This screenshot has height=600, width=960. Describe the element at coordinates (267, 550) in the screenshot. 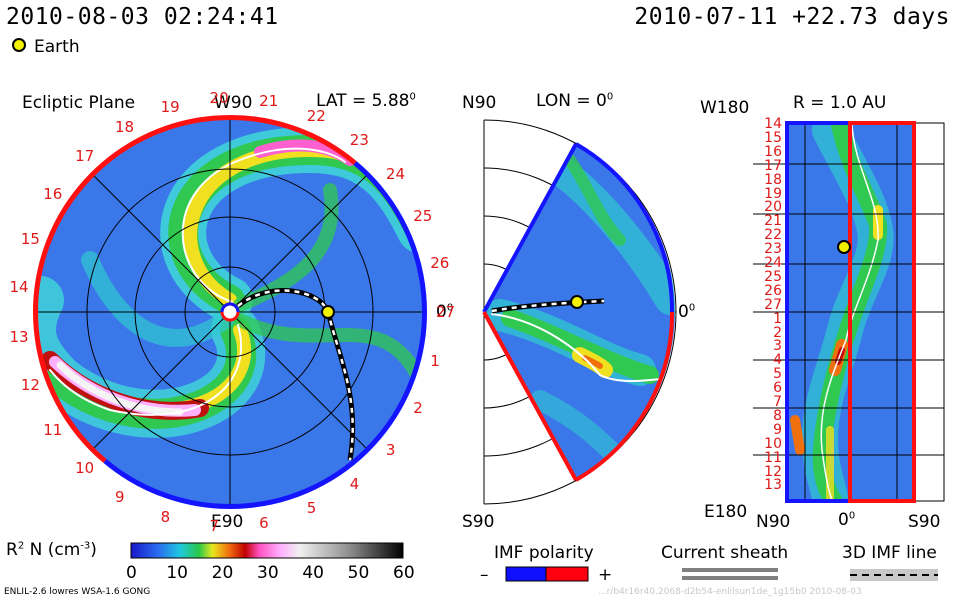

I see `colorbar` at that location.